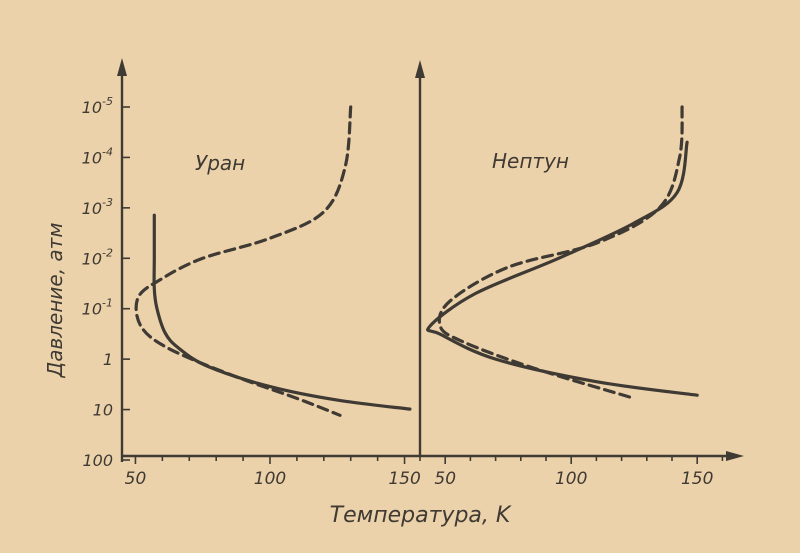 This screenshot has width=800, height=553. I want to click on y-axis-label: Давление, атм, so click(55, 301).